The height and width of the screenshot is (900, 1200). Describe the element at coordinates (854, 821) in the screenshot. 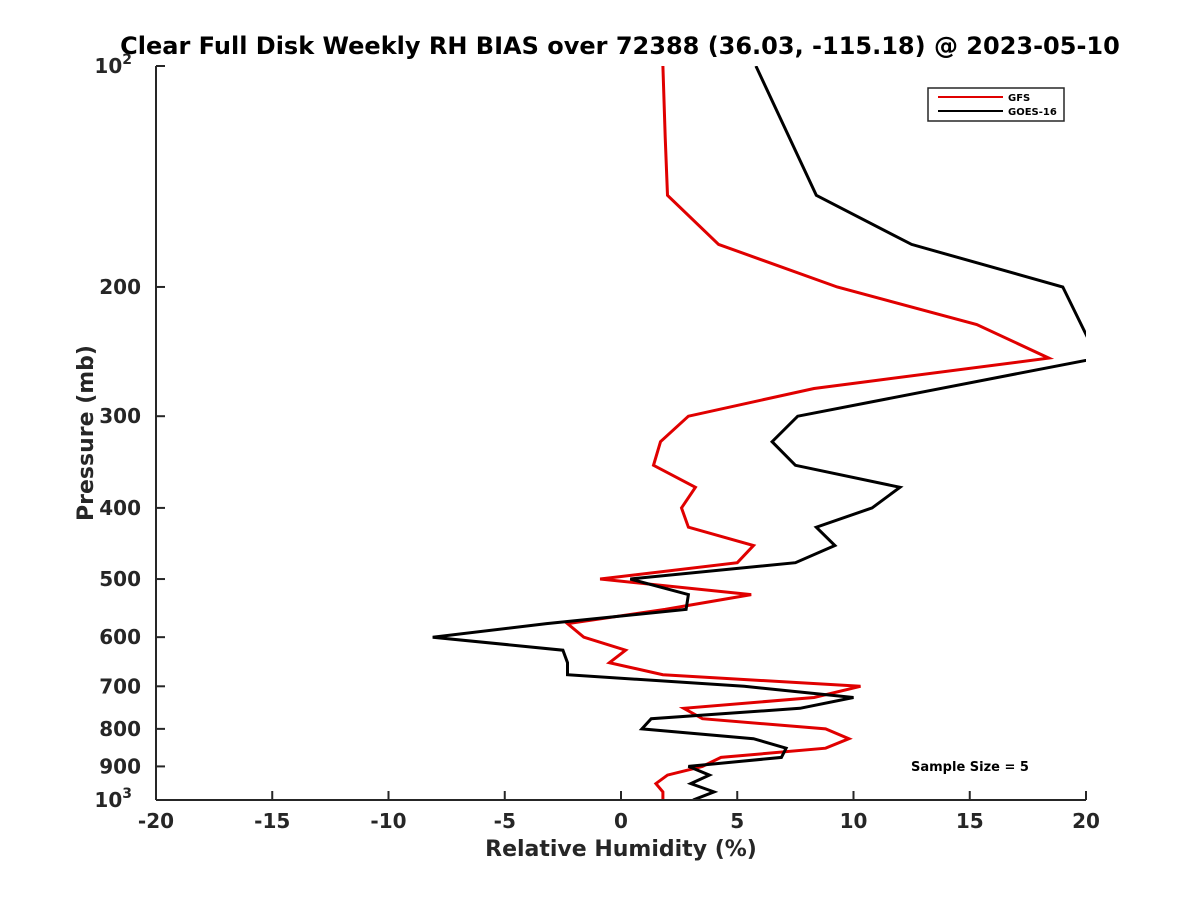

I see `x-tick-label: 10` at that location.